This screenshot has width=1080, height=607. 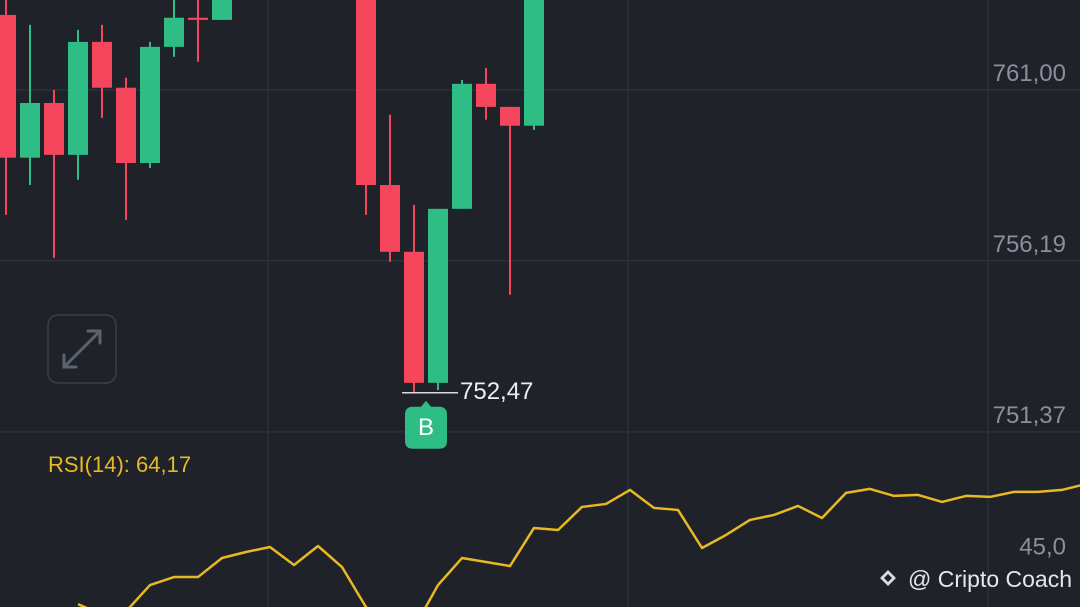 I want to click on low-price-label: 752,47, so click(x=496, y=391).